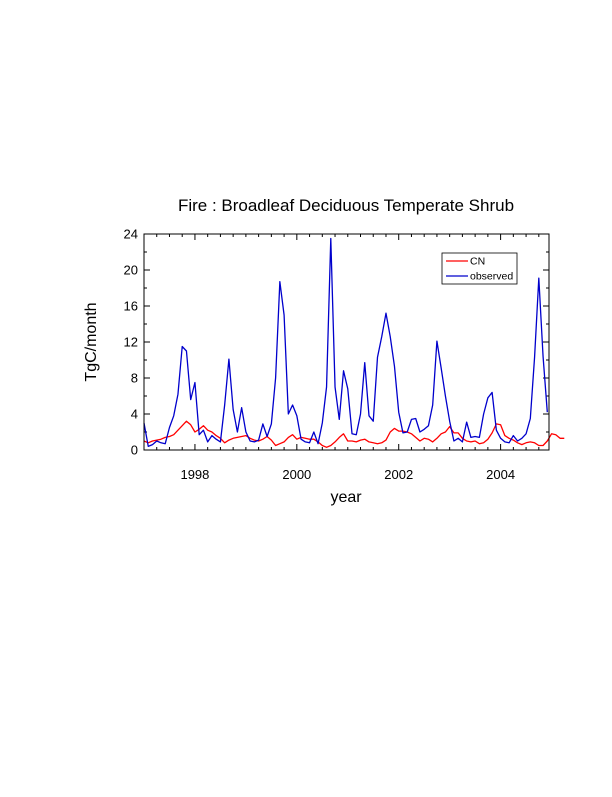 The height and width of the screenshot is (797, 612). I want to click on x-tick-label: 2004, so click(500, 474).